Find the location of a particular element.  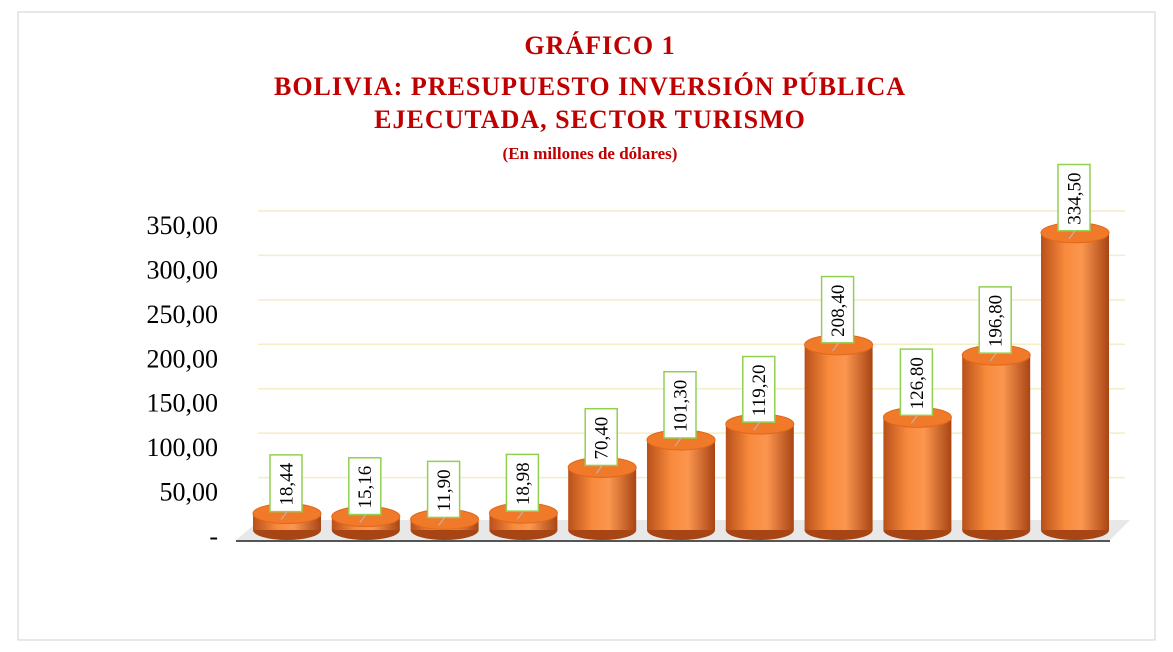

y-tick-label: 200,00 is located at coordinates (183, 358).